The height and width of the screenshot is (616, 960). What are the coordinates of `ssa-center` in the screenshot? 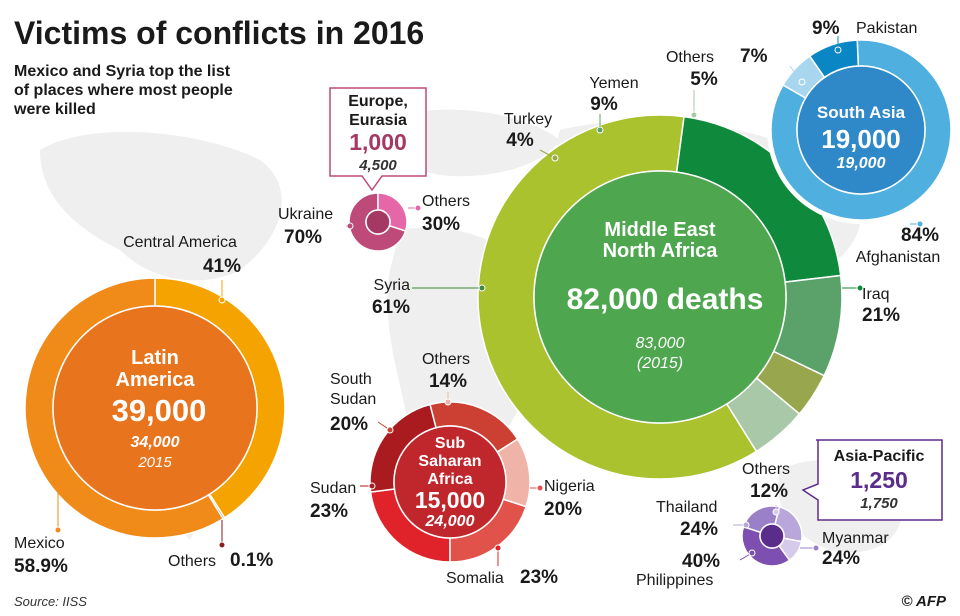 It's located at (450, 482).